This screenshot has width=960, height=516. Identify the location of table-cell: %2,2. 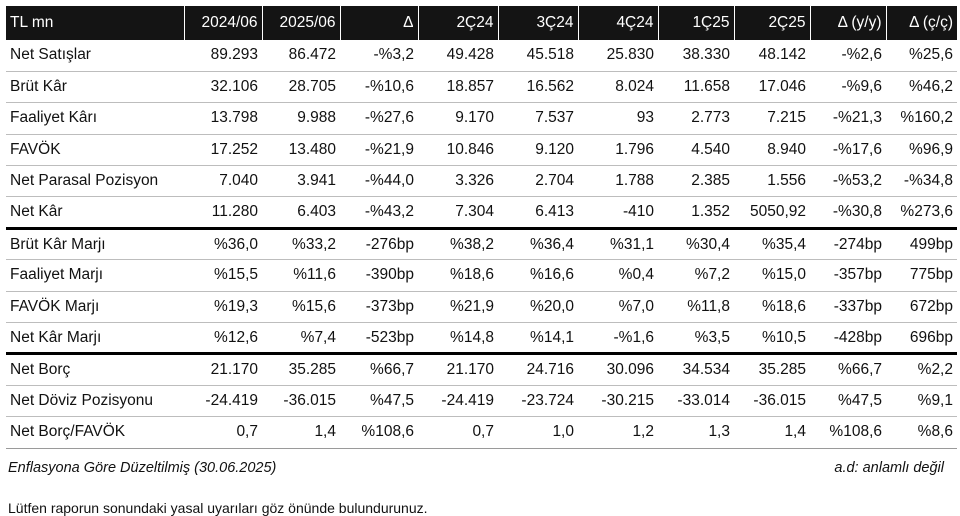
(921, 369).